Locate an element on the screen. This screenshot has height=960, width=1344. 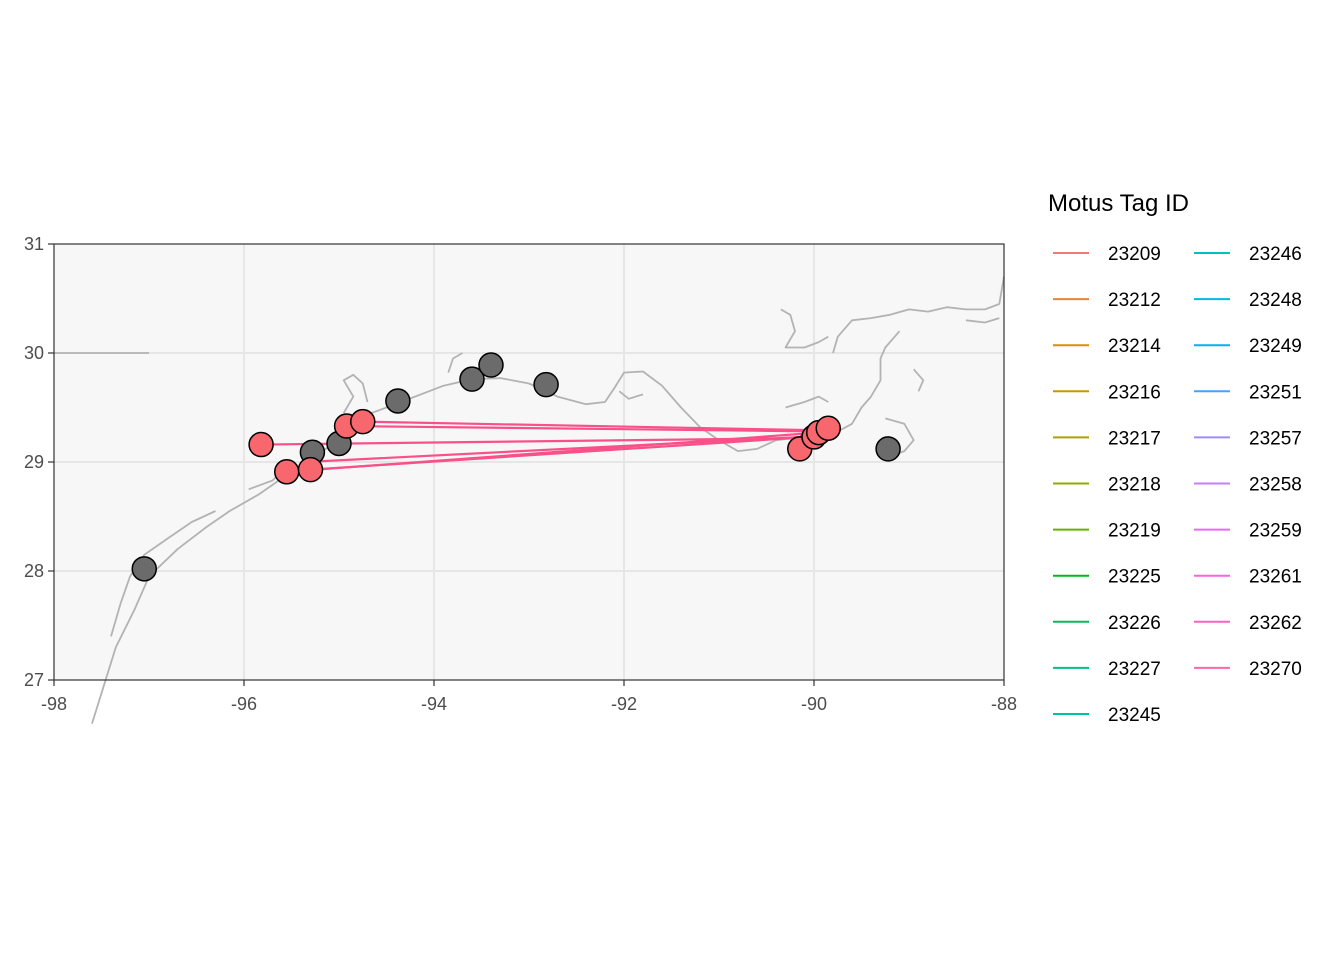
legend-item-23214: 23214 is located at coordinates (1107, 346).